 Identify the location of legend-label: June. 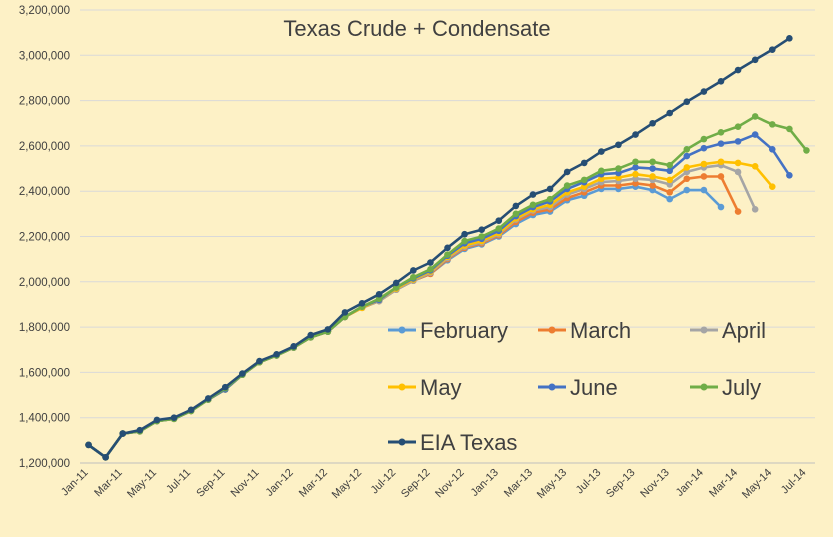
(594, 387).